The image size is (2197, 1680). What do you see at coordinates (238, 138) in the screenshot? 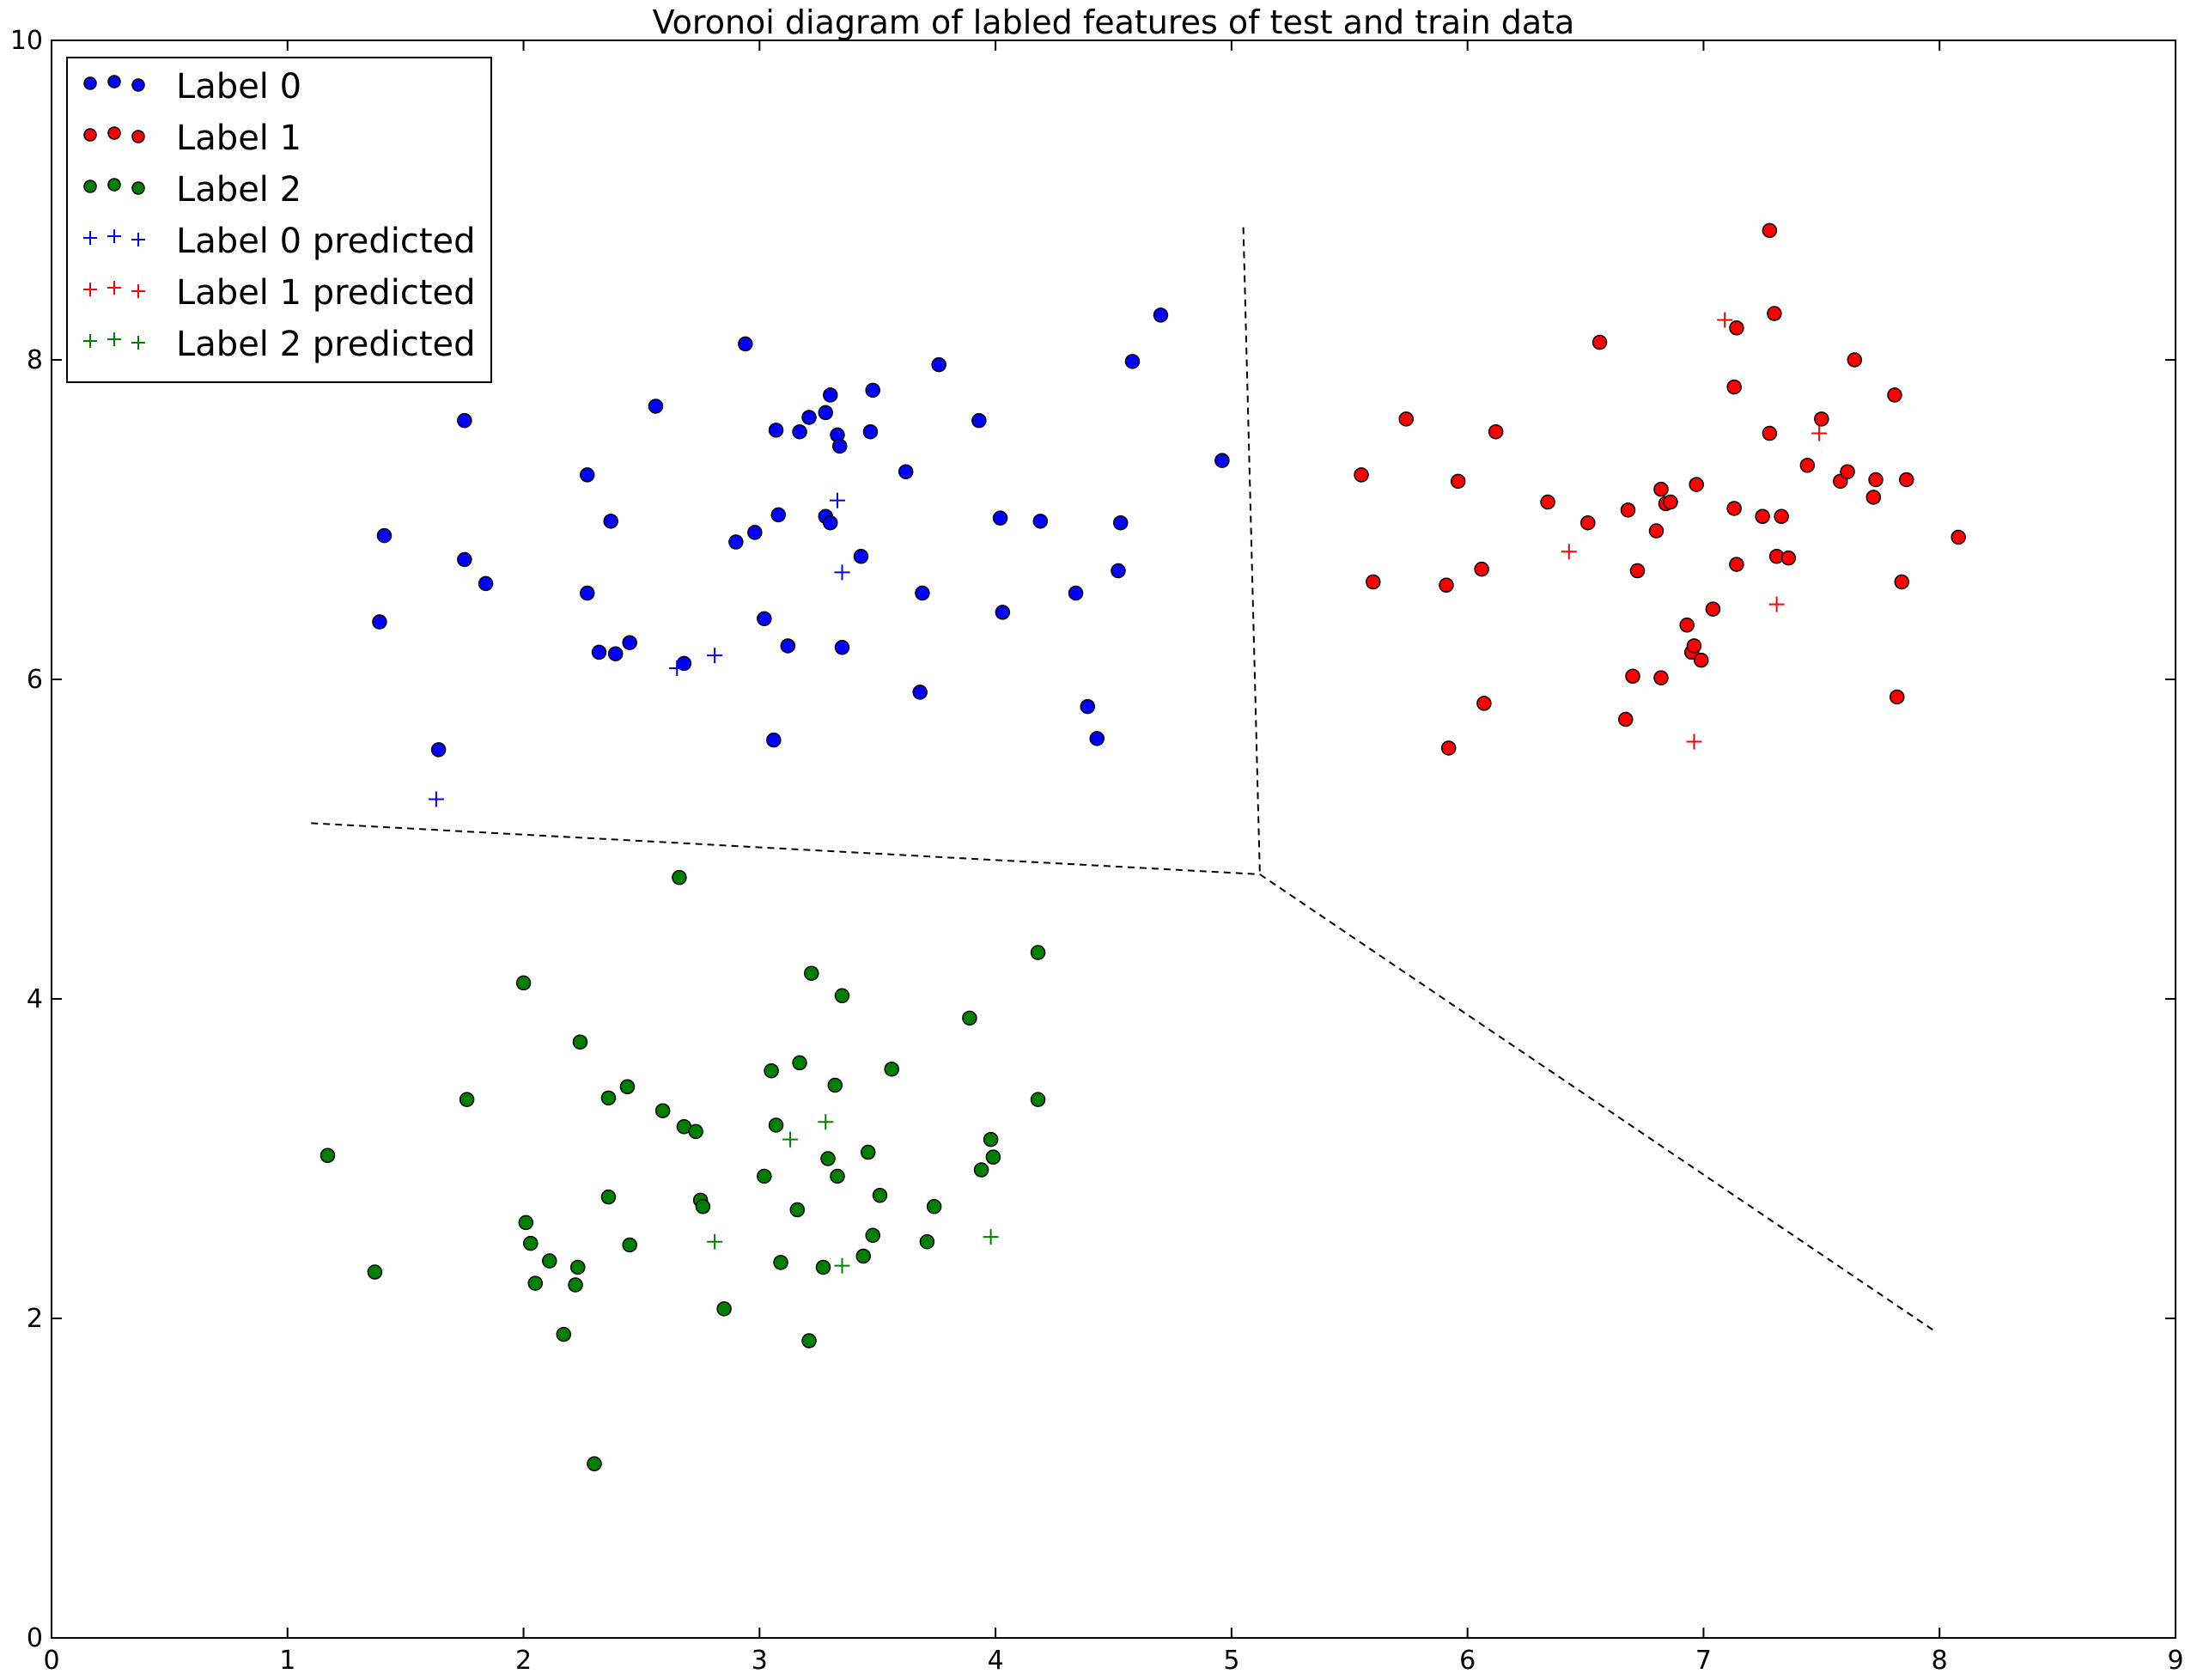
I see `legend-label: Label 1` at bounding box center [238, 138].